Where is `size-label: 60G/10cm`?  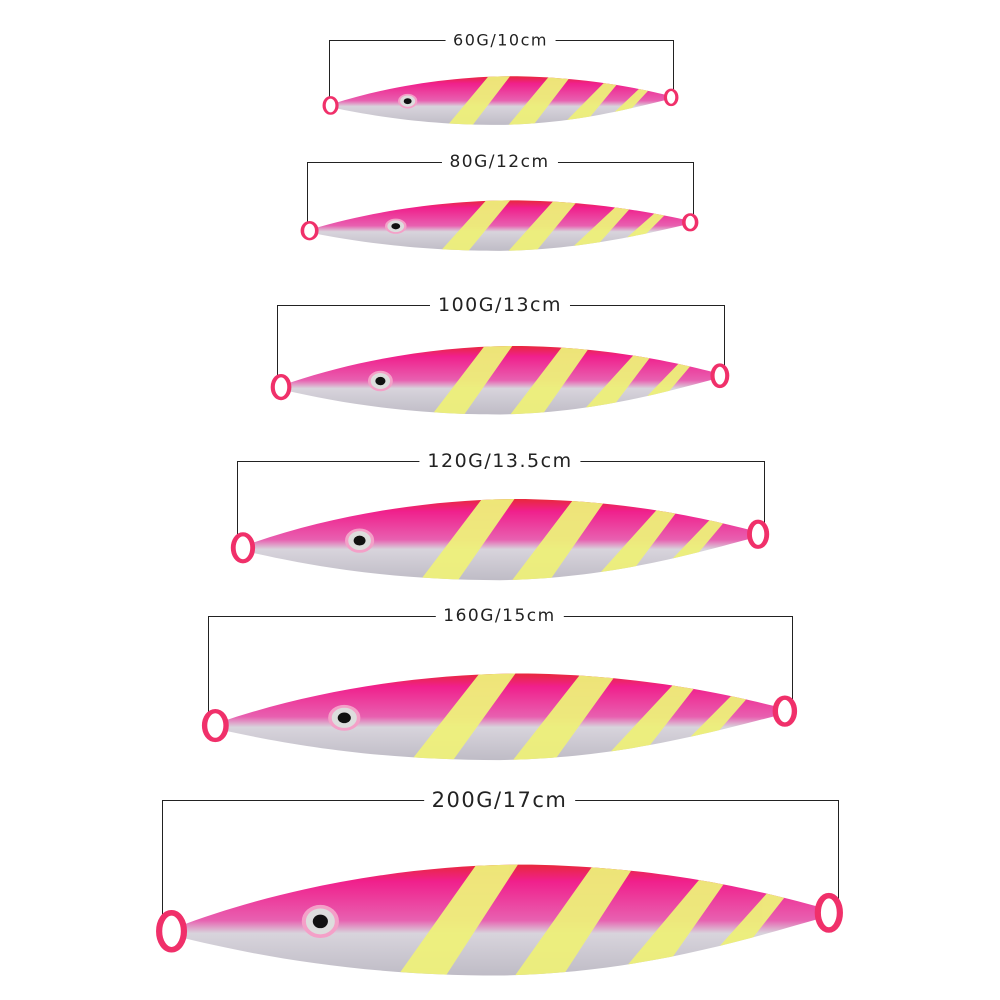 size-label: 60G/10cm is located at coordinates (500, 40).